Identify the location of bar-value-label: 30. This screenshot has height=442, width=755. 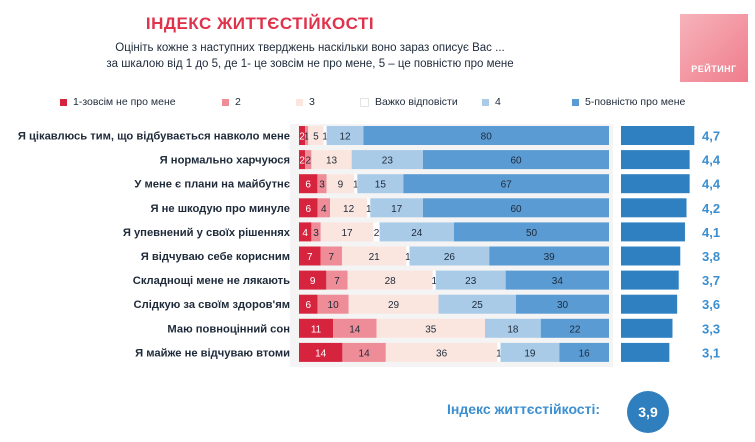
(563, 305).